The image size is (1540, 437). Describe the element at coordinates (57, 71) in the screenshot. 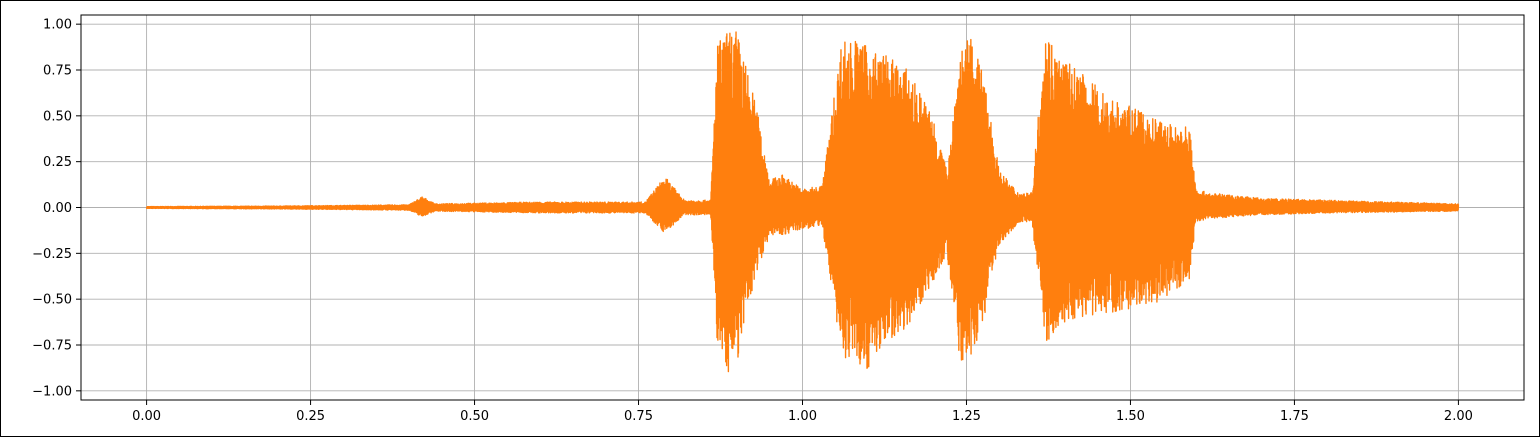

I see `y-tick-label: 0.75` at that location.